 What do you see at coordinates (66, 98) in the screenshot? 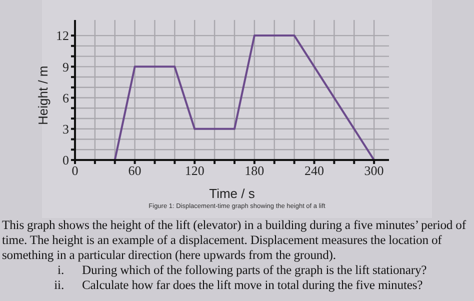
I see `y-tick-label: 6` at bounding box center [66, 98].